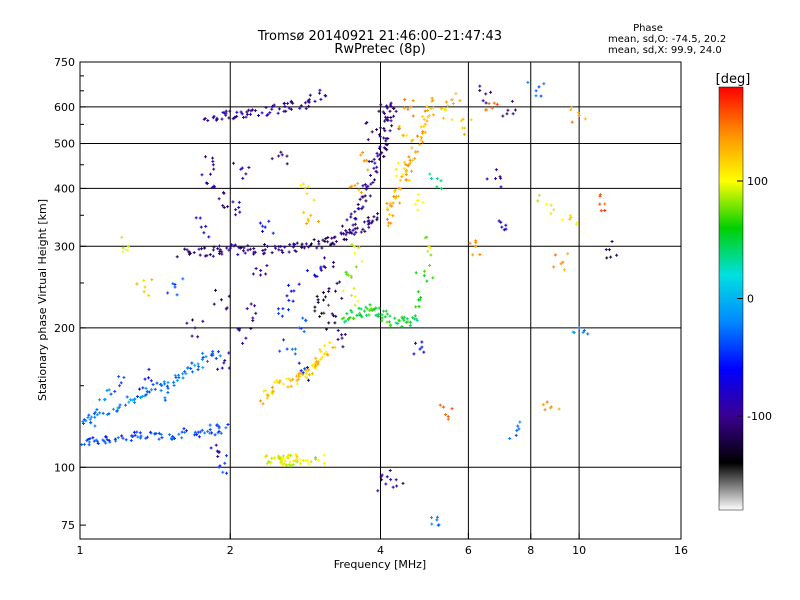 This screenshot has width=800, height=600. Describe the element at coordinates (64, 62) in the screenshot. I see `y-tick-label: 750` at that location.